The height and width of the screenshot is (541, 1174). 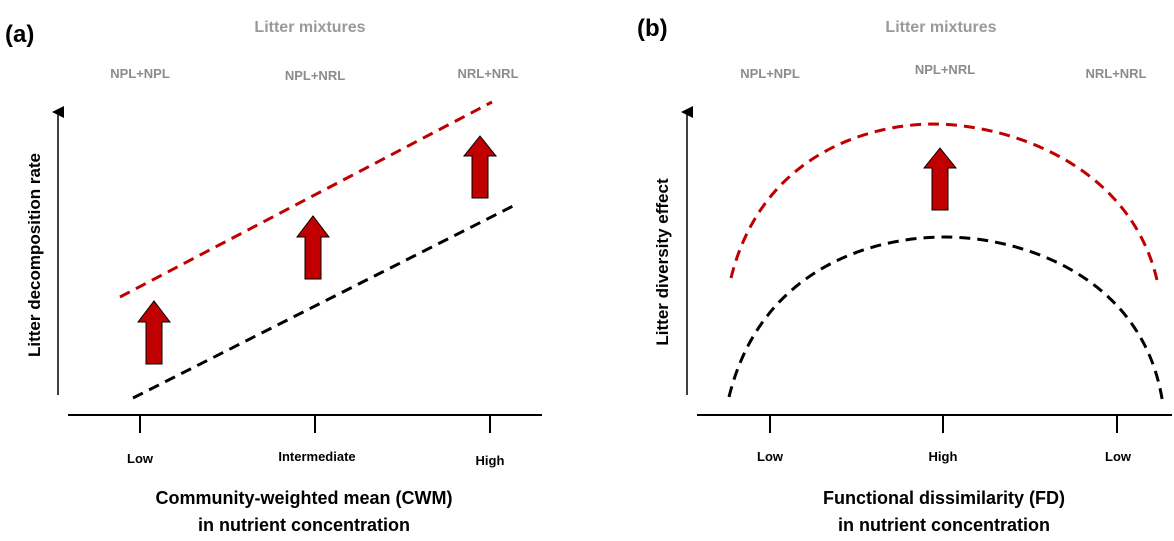 I want to click on panel-b-upper-curve, so click(x=944, y=201).